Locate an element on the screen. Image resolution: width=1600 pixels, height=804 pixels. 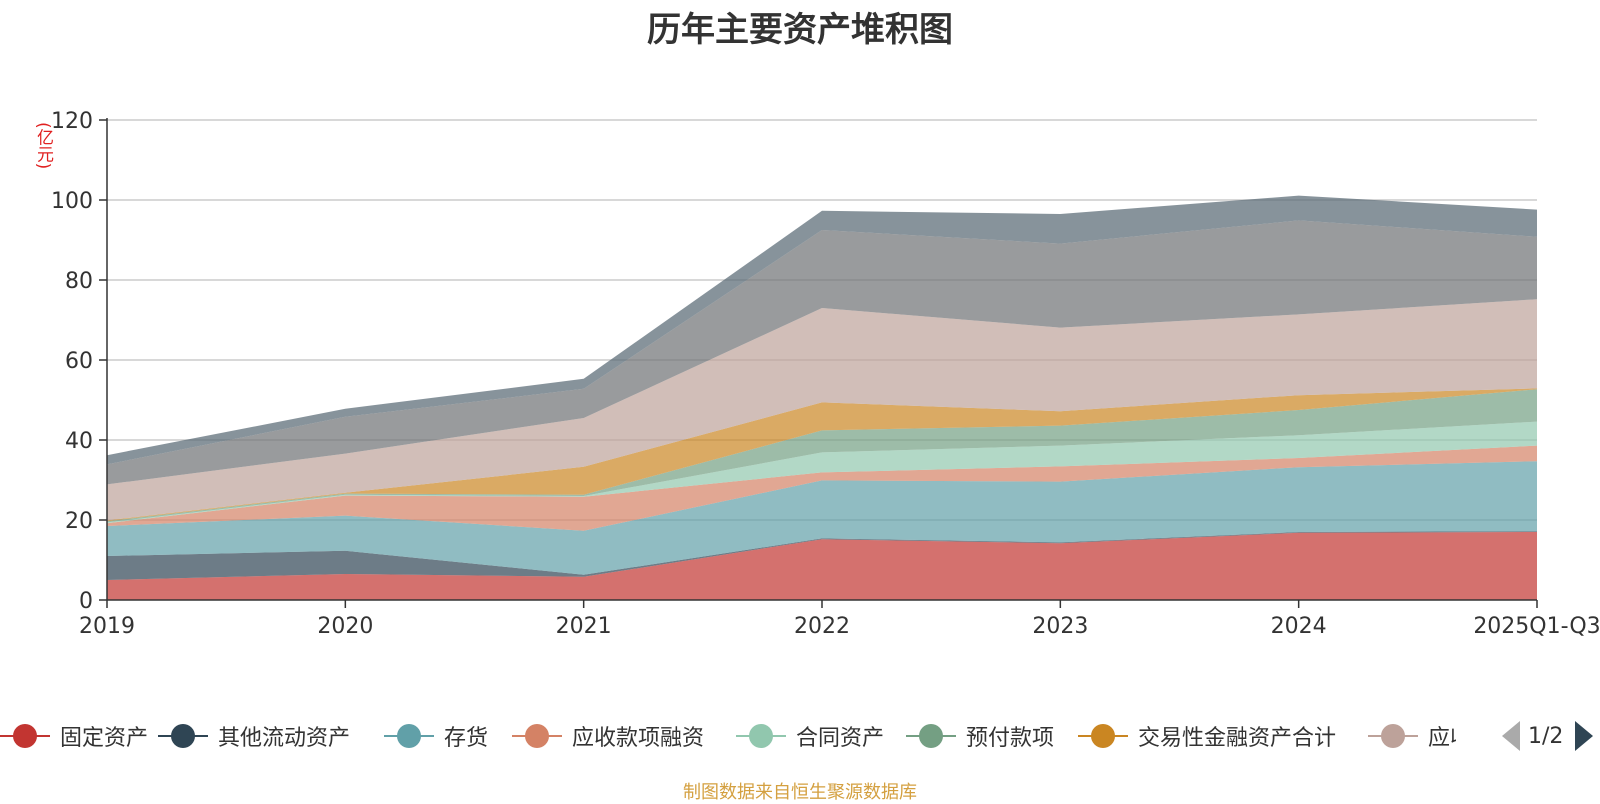
legend-item: 存货 is located at coordinates (436, 736).